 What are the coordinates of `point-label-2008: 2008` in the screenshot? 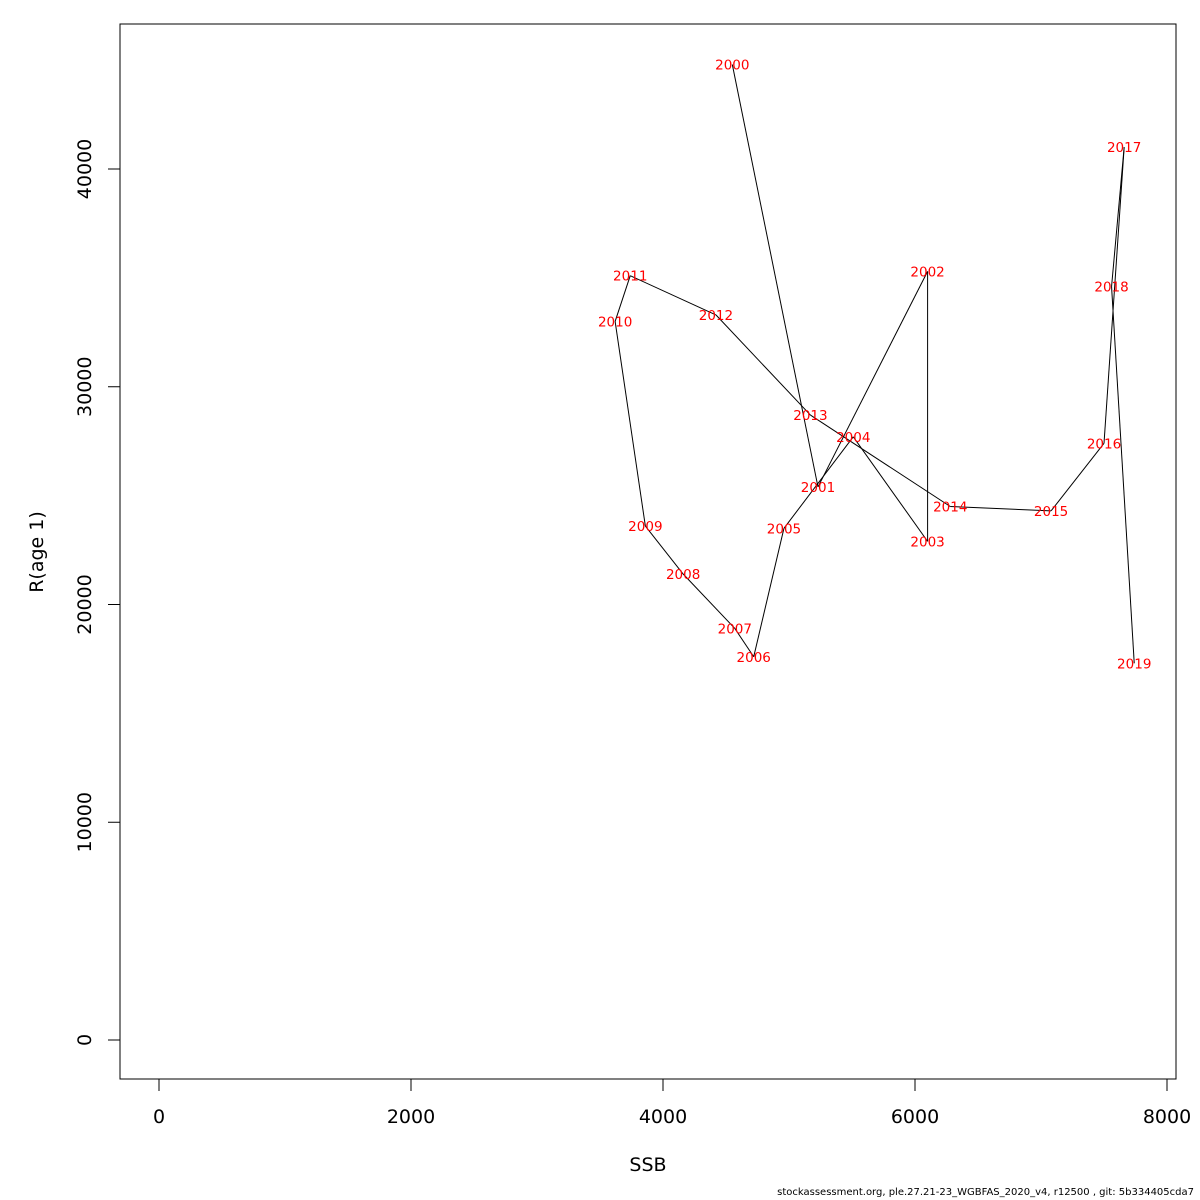 It's located at (683, 575).